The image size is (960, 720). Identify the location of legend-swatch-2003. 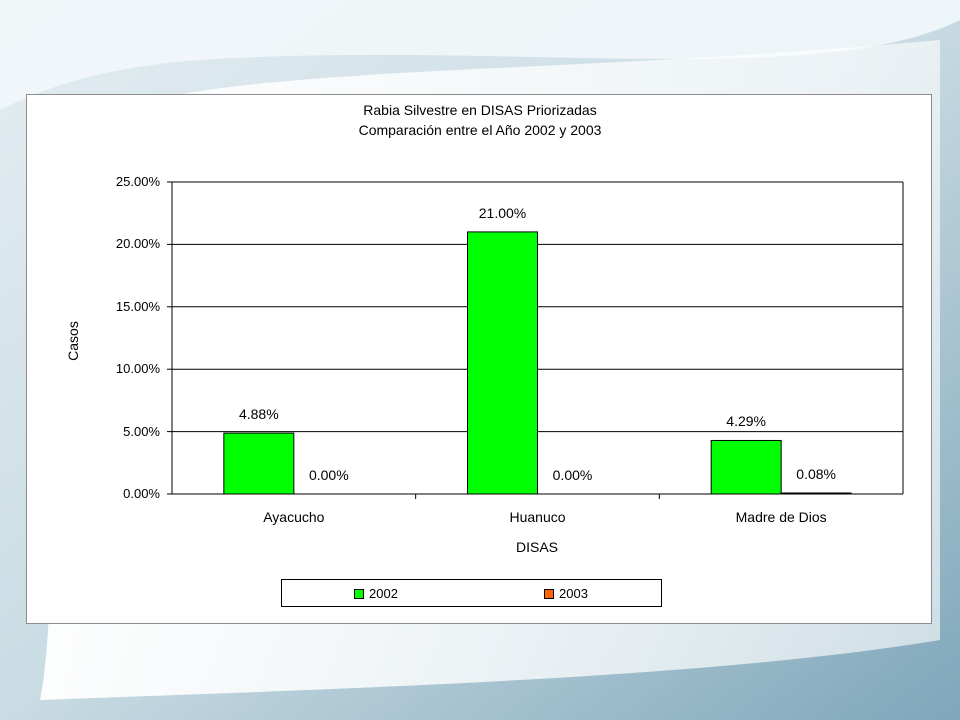
(549, 593).